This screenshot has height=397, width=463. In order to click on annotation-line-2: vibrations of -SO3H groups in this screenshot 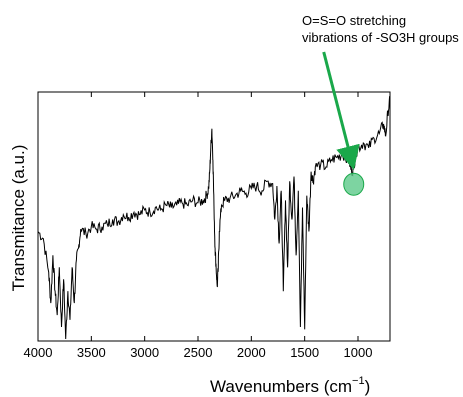, I will do `click(380, 37)`.